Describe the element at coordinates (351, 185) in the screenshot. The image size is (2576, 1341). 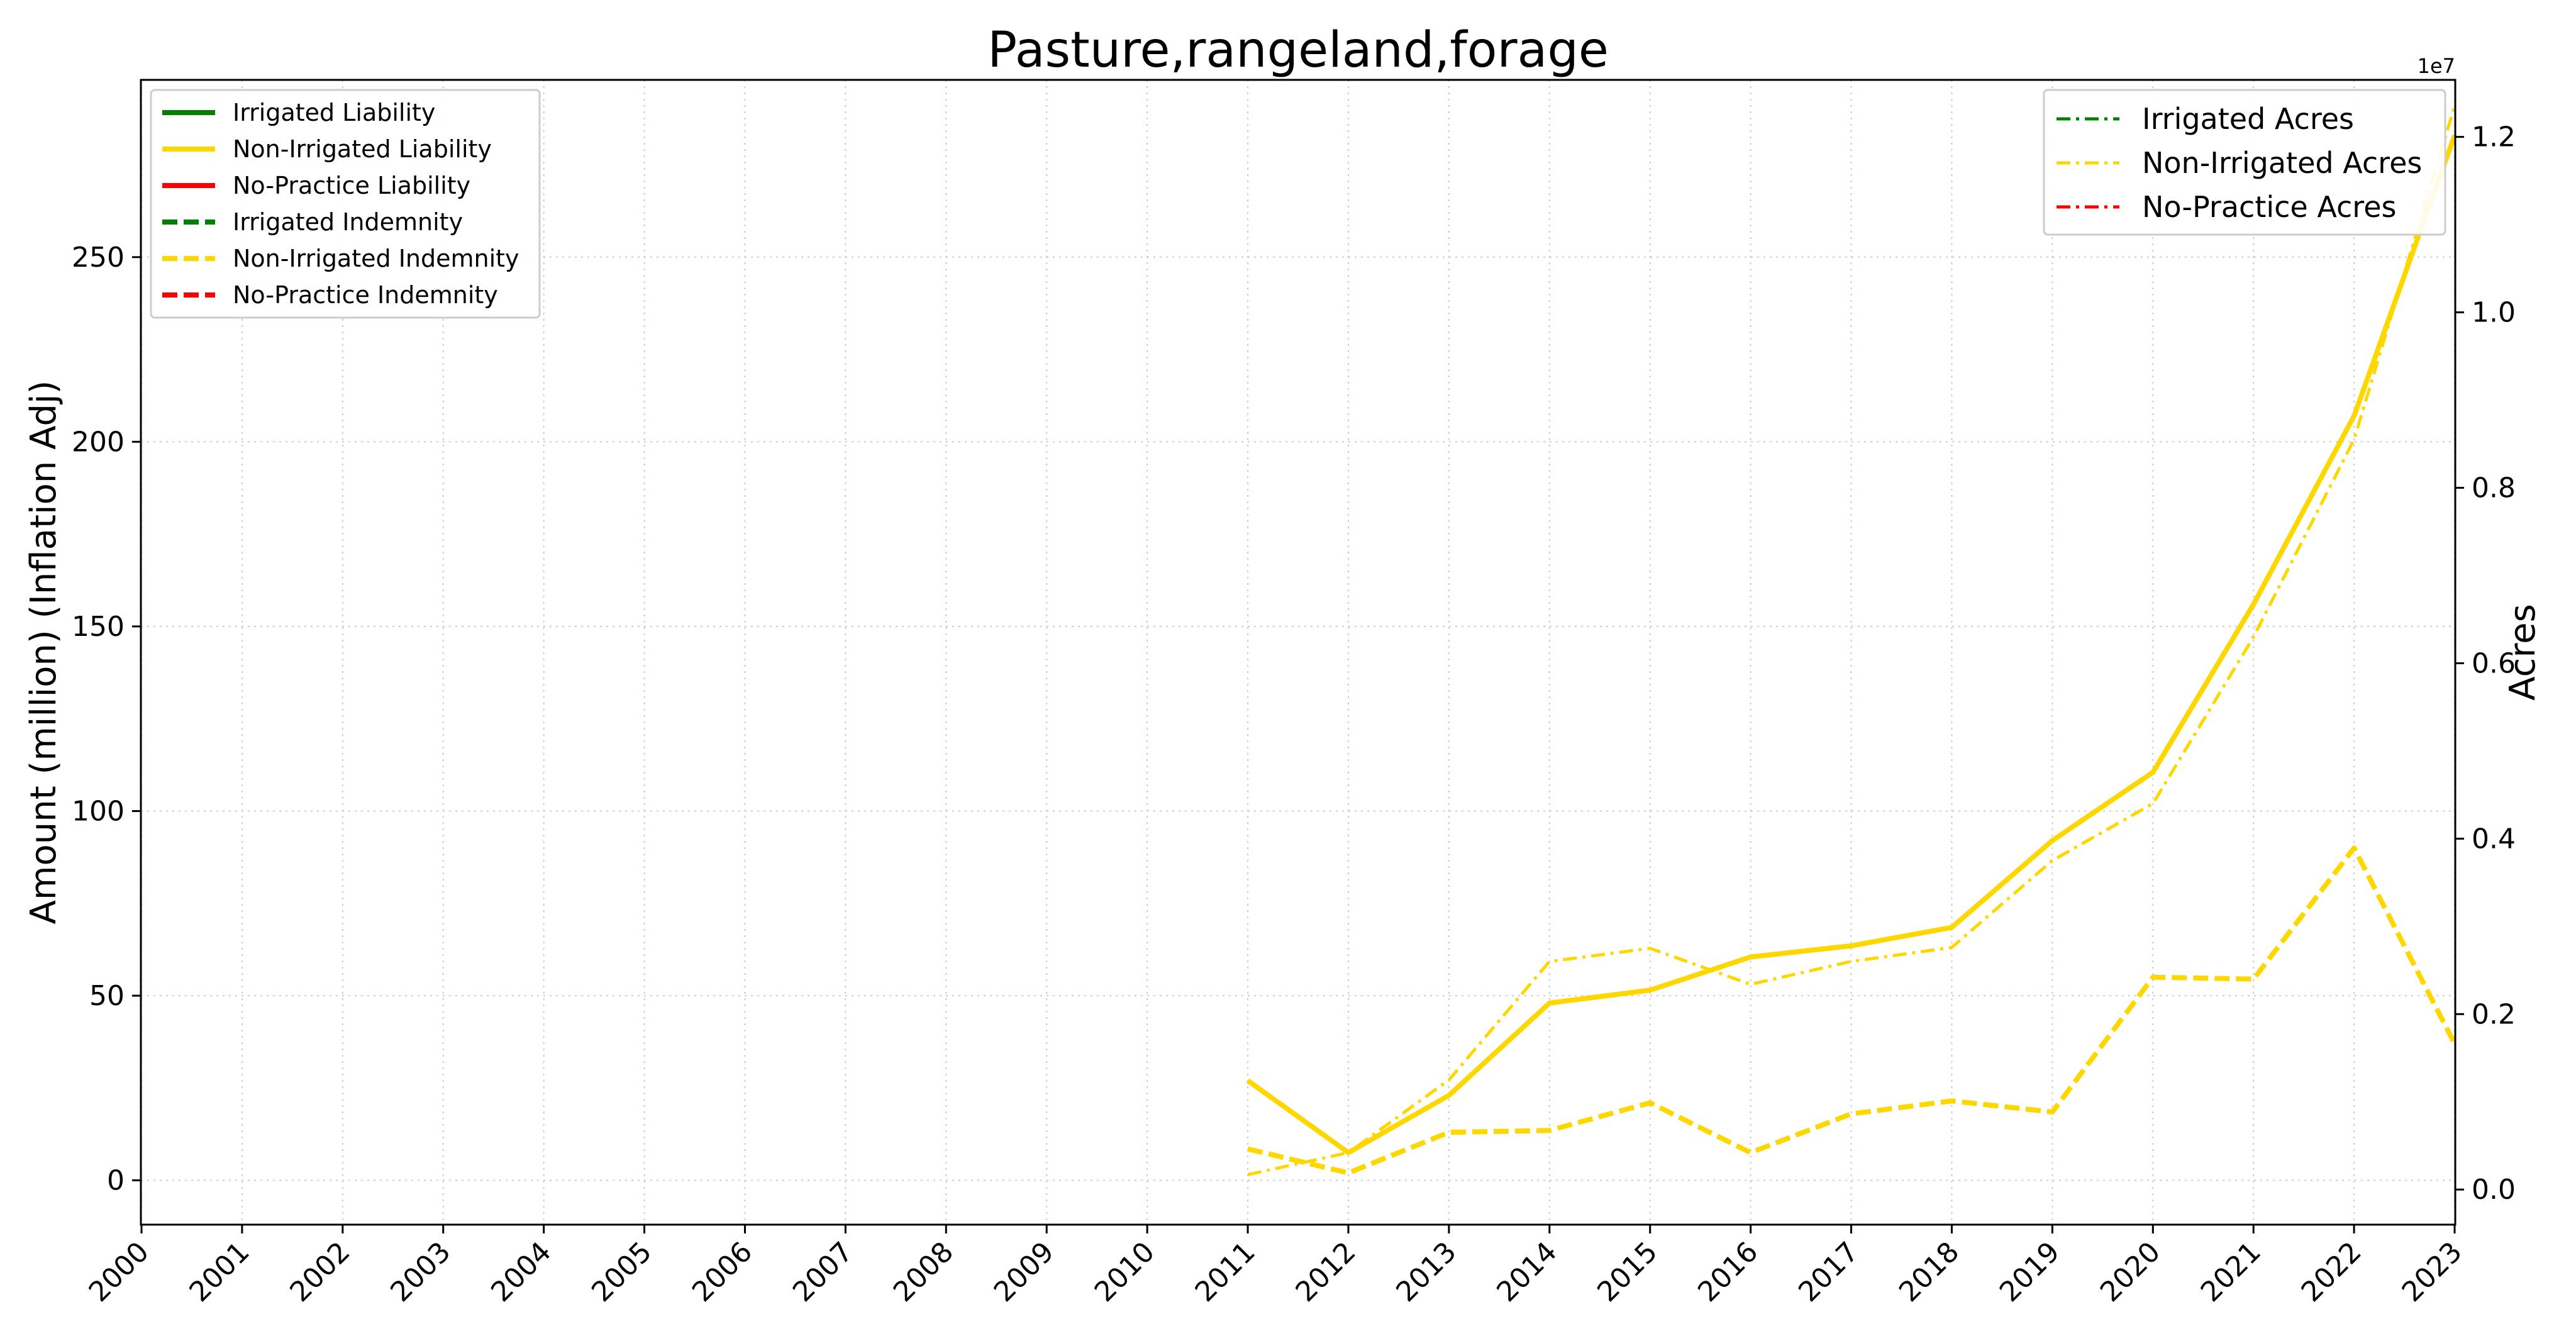
I see `legend-label: No-Practice Liability` at that location.